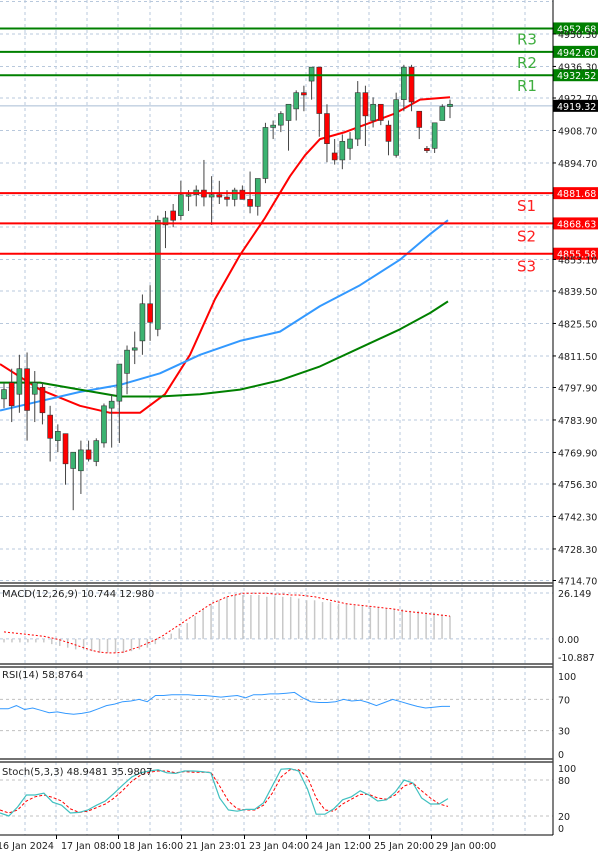  What do you see at coordinates (577, 35) in the screenshot?
I see `price-axis-label: 4950.30` at bounding box center [577, 35].